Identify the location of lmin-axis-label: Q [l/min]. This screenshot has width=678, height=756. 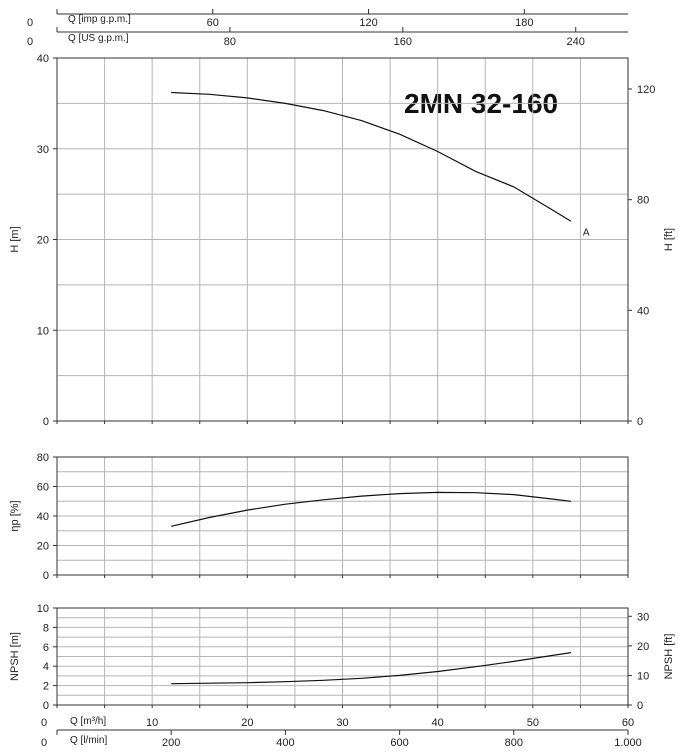
(88, 740).